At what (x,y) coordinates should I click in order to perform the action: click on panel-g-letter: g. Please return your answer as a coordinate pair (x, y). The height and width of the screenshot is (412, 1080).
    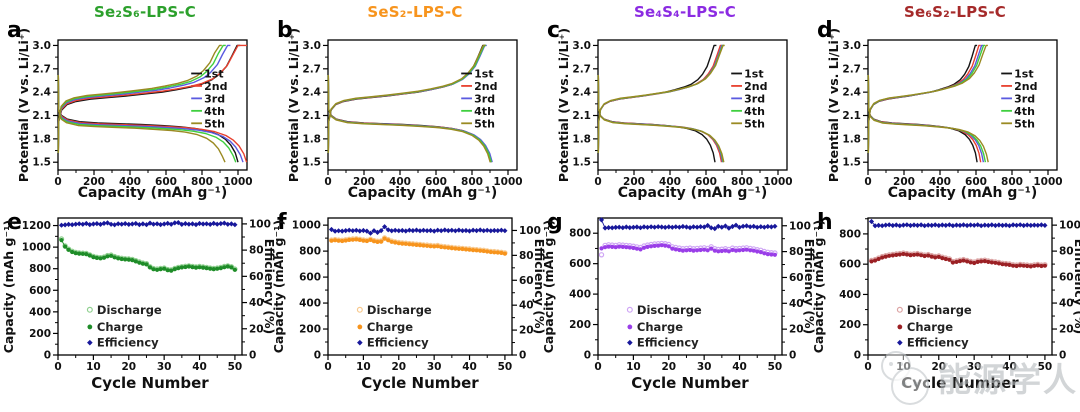
    Looking at the image, I should click on (555, 222).